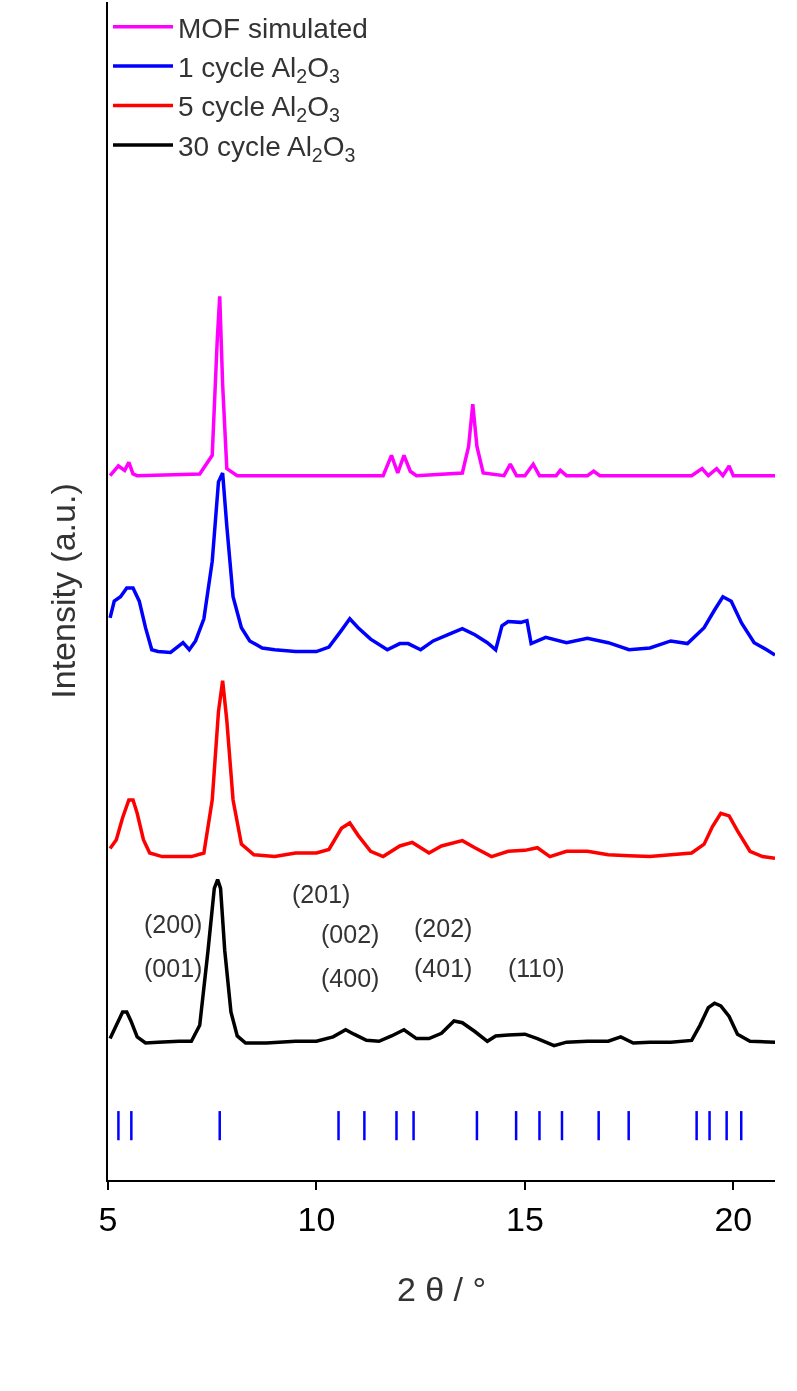 This screenshot has height=1391, width=797. I want to click on annotation: (400), so click(350, 978).